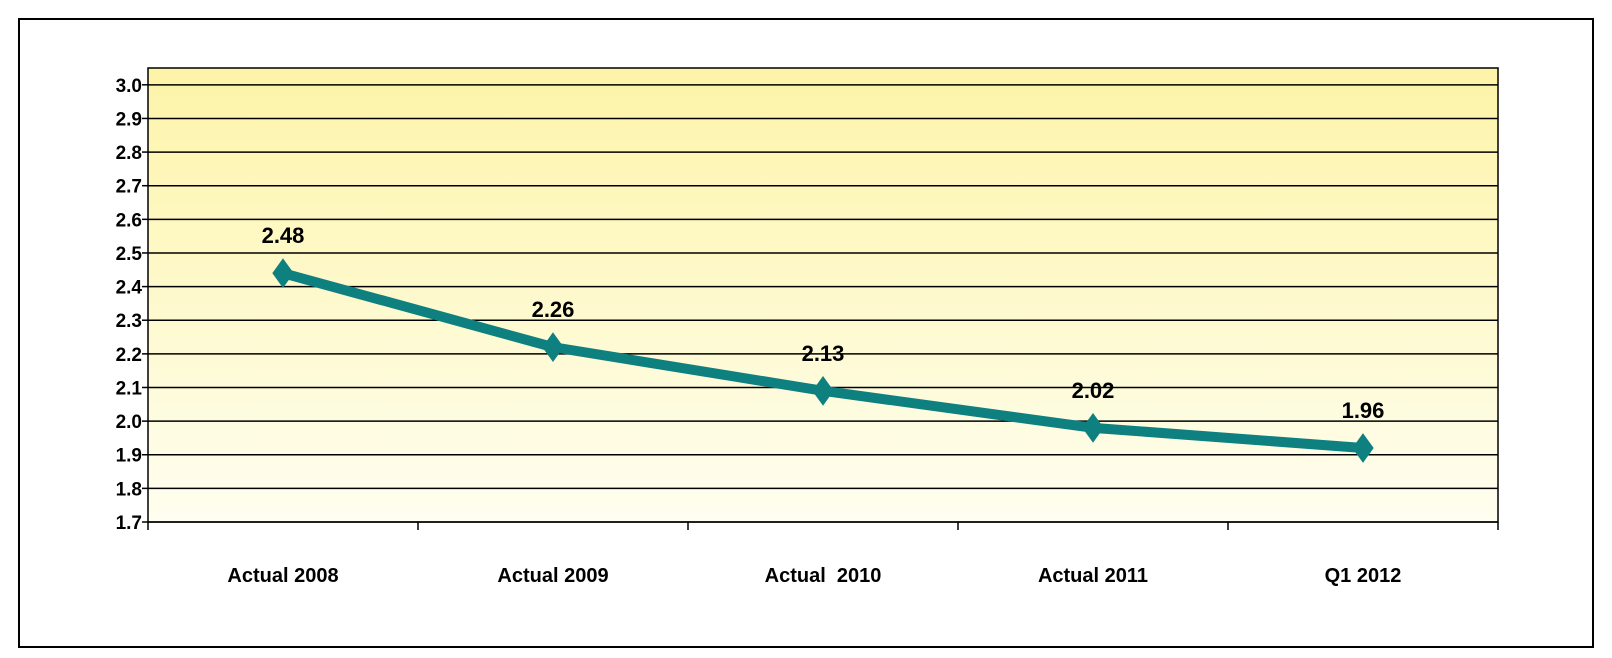 The height and width of the screenshot is (658, 1612). Describe the element at coordinates (129, 489) in the screenshot. I see `y-tick-label: 1.8` at that location.